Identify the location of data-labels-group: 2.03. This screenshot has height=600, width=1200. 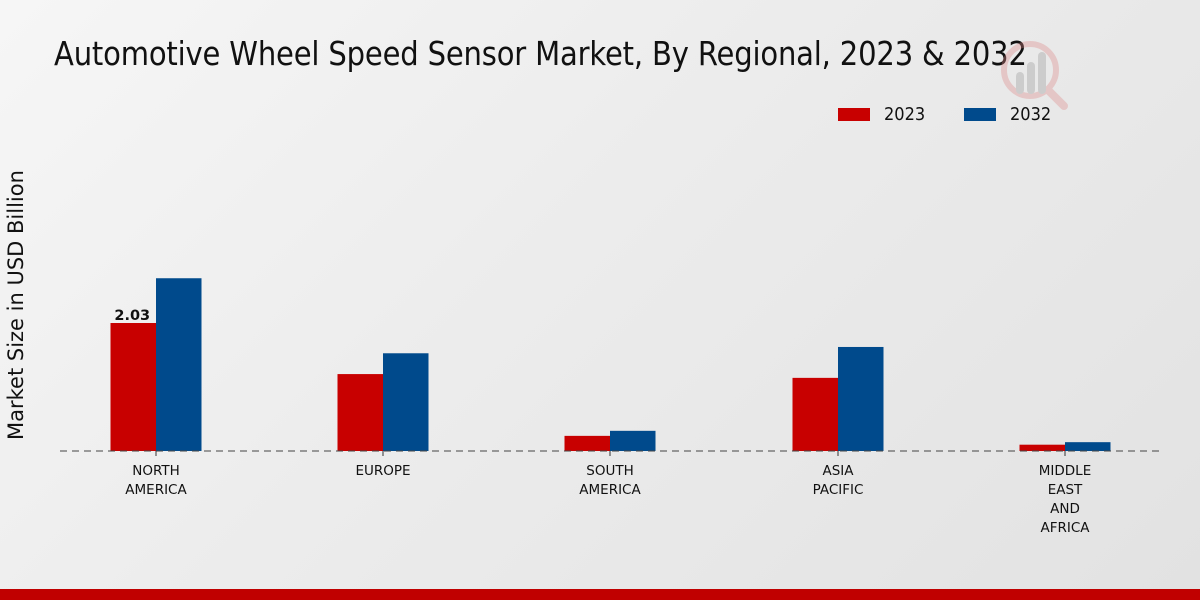
(132, 316).